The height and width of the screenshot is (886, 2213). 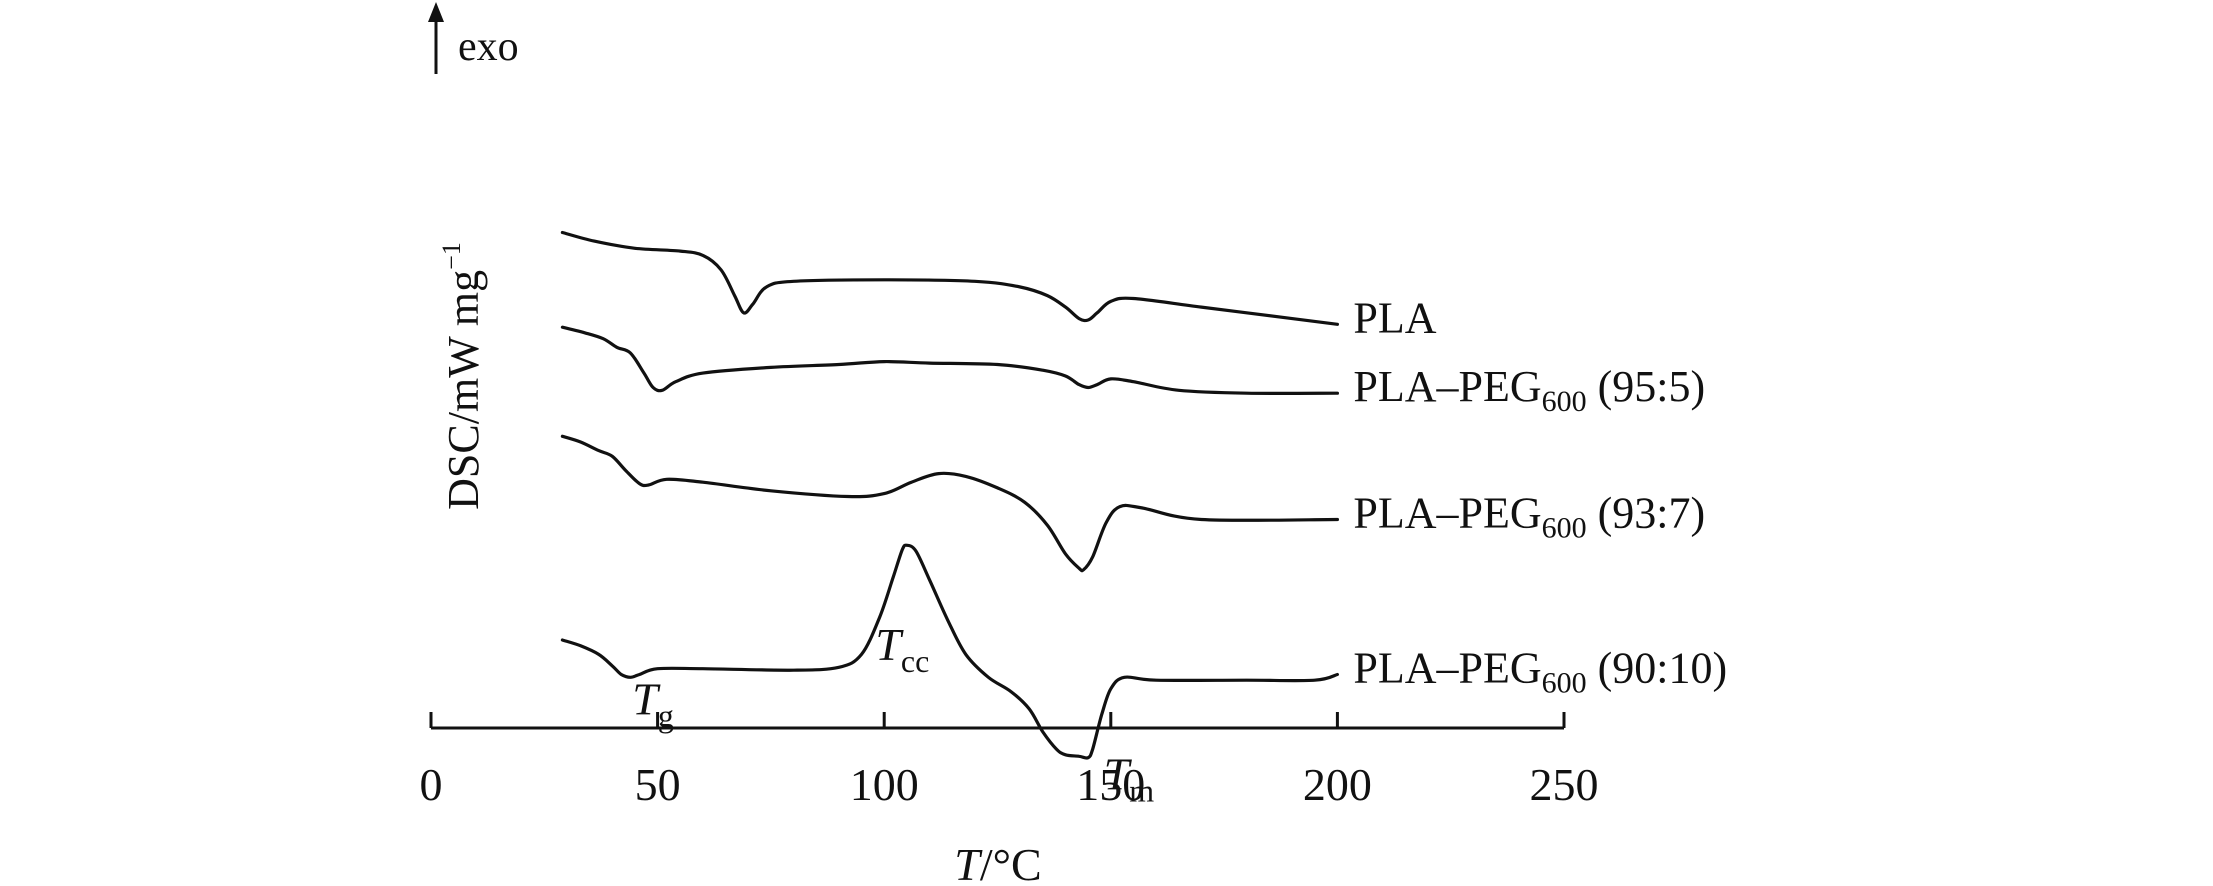 What do you see at coordinates (1009, 761) in the screenshot?
I see `x-axis-ticks: 0 50 100 150 200 250` at bounding box center [1009, 761].